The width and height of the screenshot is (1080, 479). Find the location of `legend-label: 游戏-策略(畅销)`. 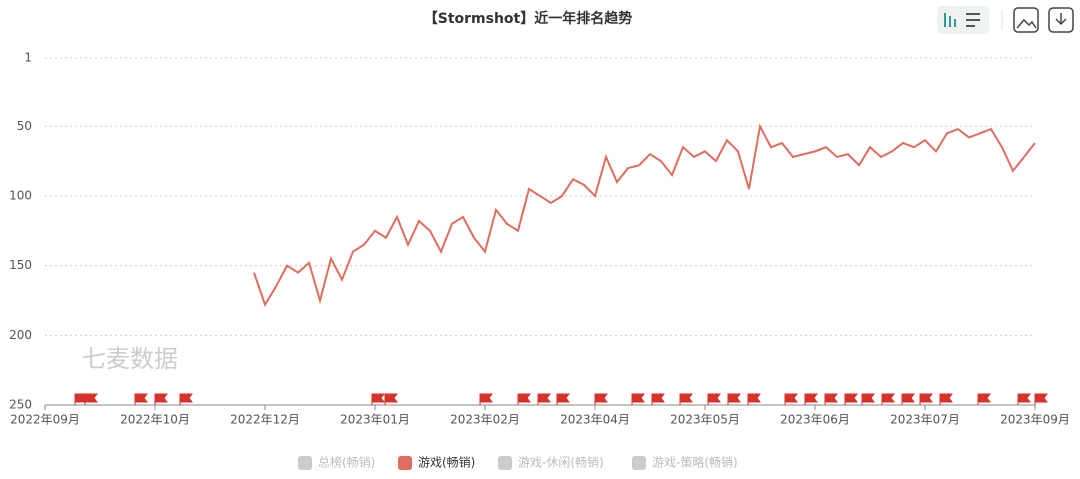

legend-label: 游戏-策略(畅销) is located at coordinates (695, 462).